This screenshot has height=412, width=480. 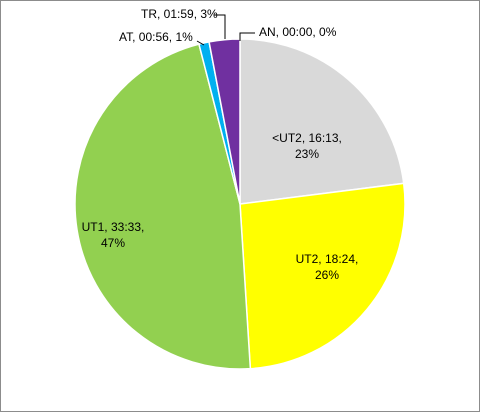 What do you see at coordinates (322, 121) in the screenshot?
I see `pie-slice-ut2` at bounding box center [322, 121].